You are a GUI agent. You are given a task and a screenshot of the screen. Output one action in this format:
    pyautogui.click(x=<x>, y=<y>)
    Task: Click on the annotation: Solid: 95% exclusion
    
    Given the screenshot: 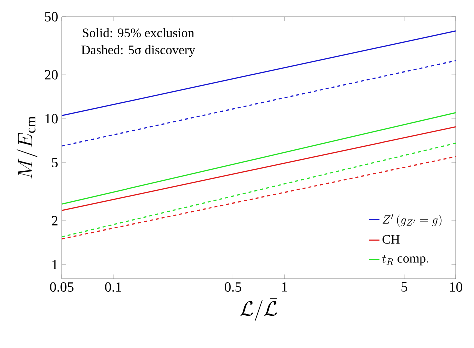 What is the action you would take?
    pyautogui.click(x=138, y=33)
    